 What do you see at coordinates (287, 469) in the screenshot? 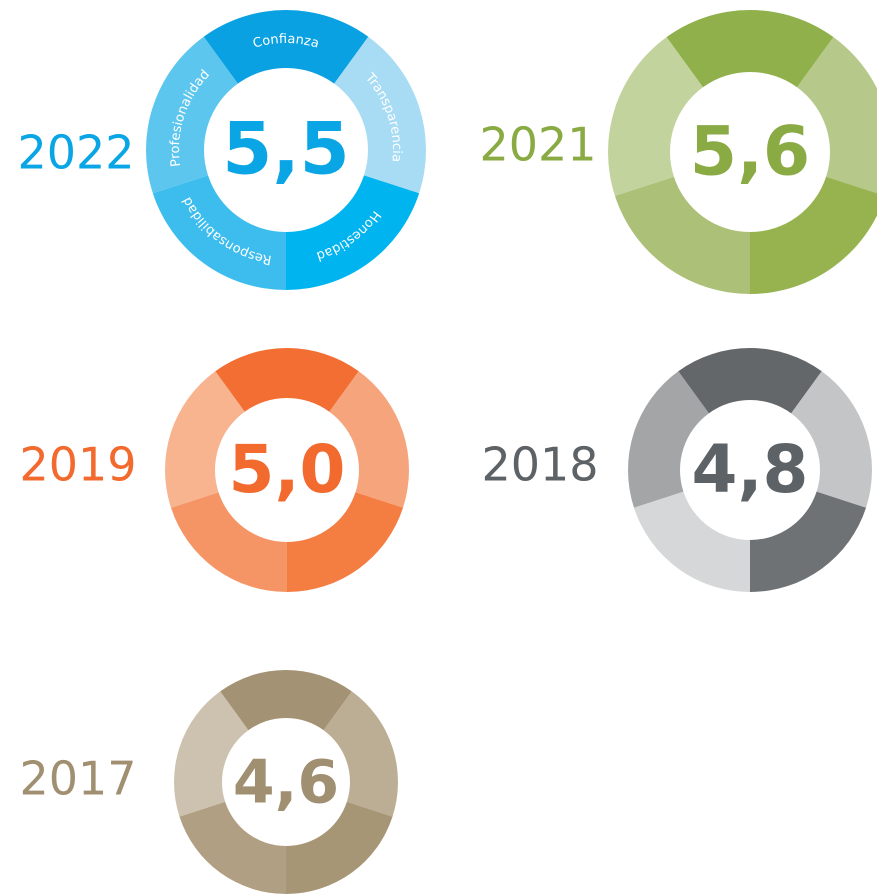
I see `score: 5,0` at bounding box center [287, 469].